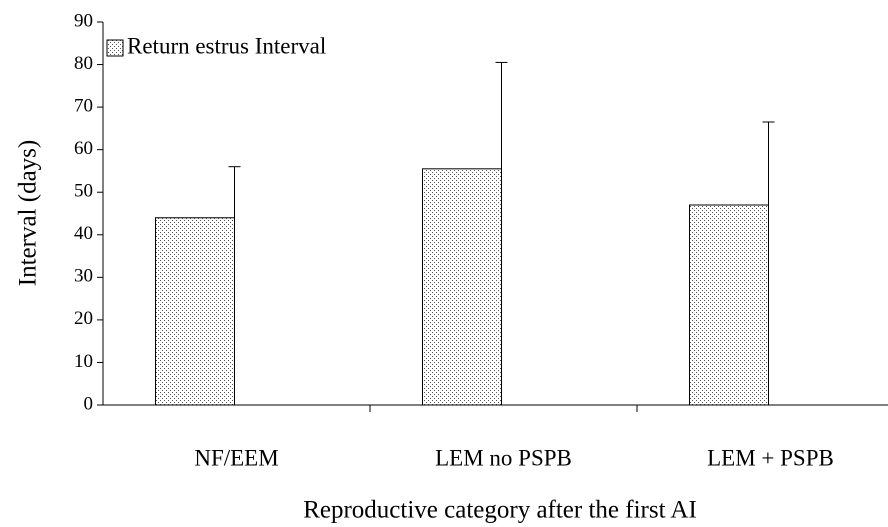  Describe the element at coordinates (83, 361) in the screenshot. I see `y-tick-label: 10` at that location.